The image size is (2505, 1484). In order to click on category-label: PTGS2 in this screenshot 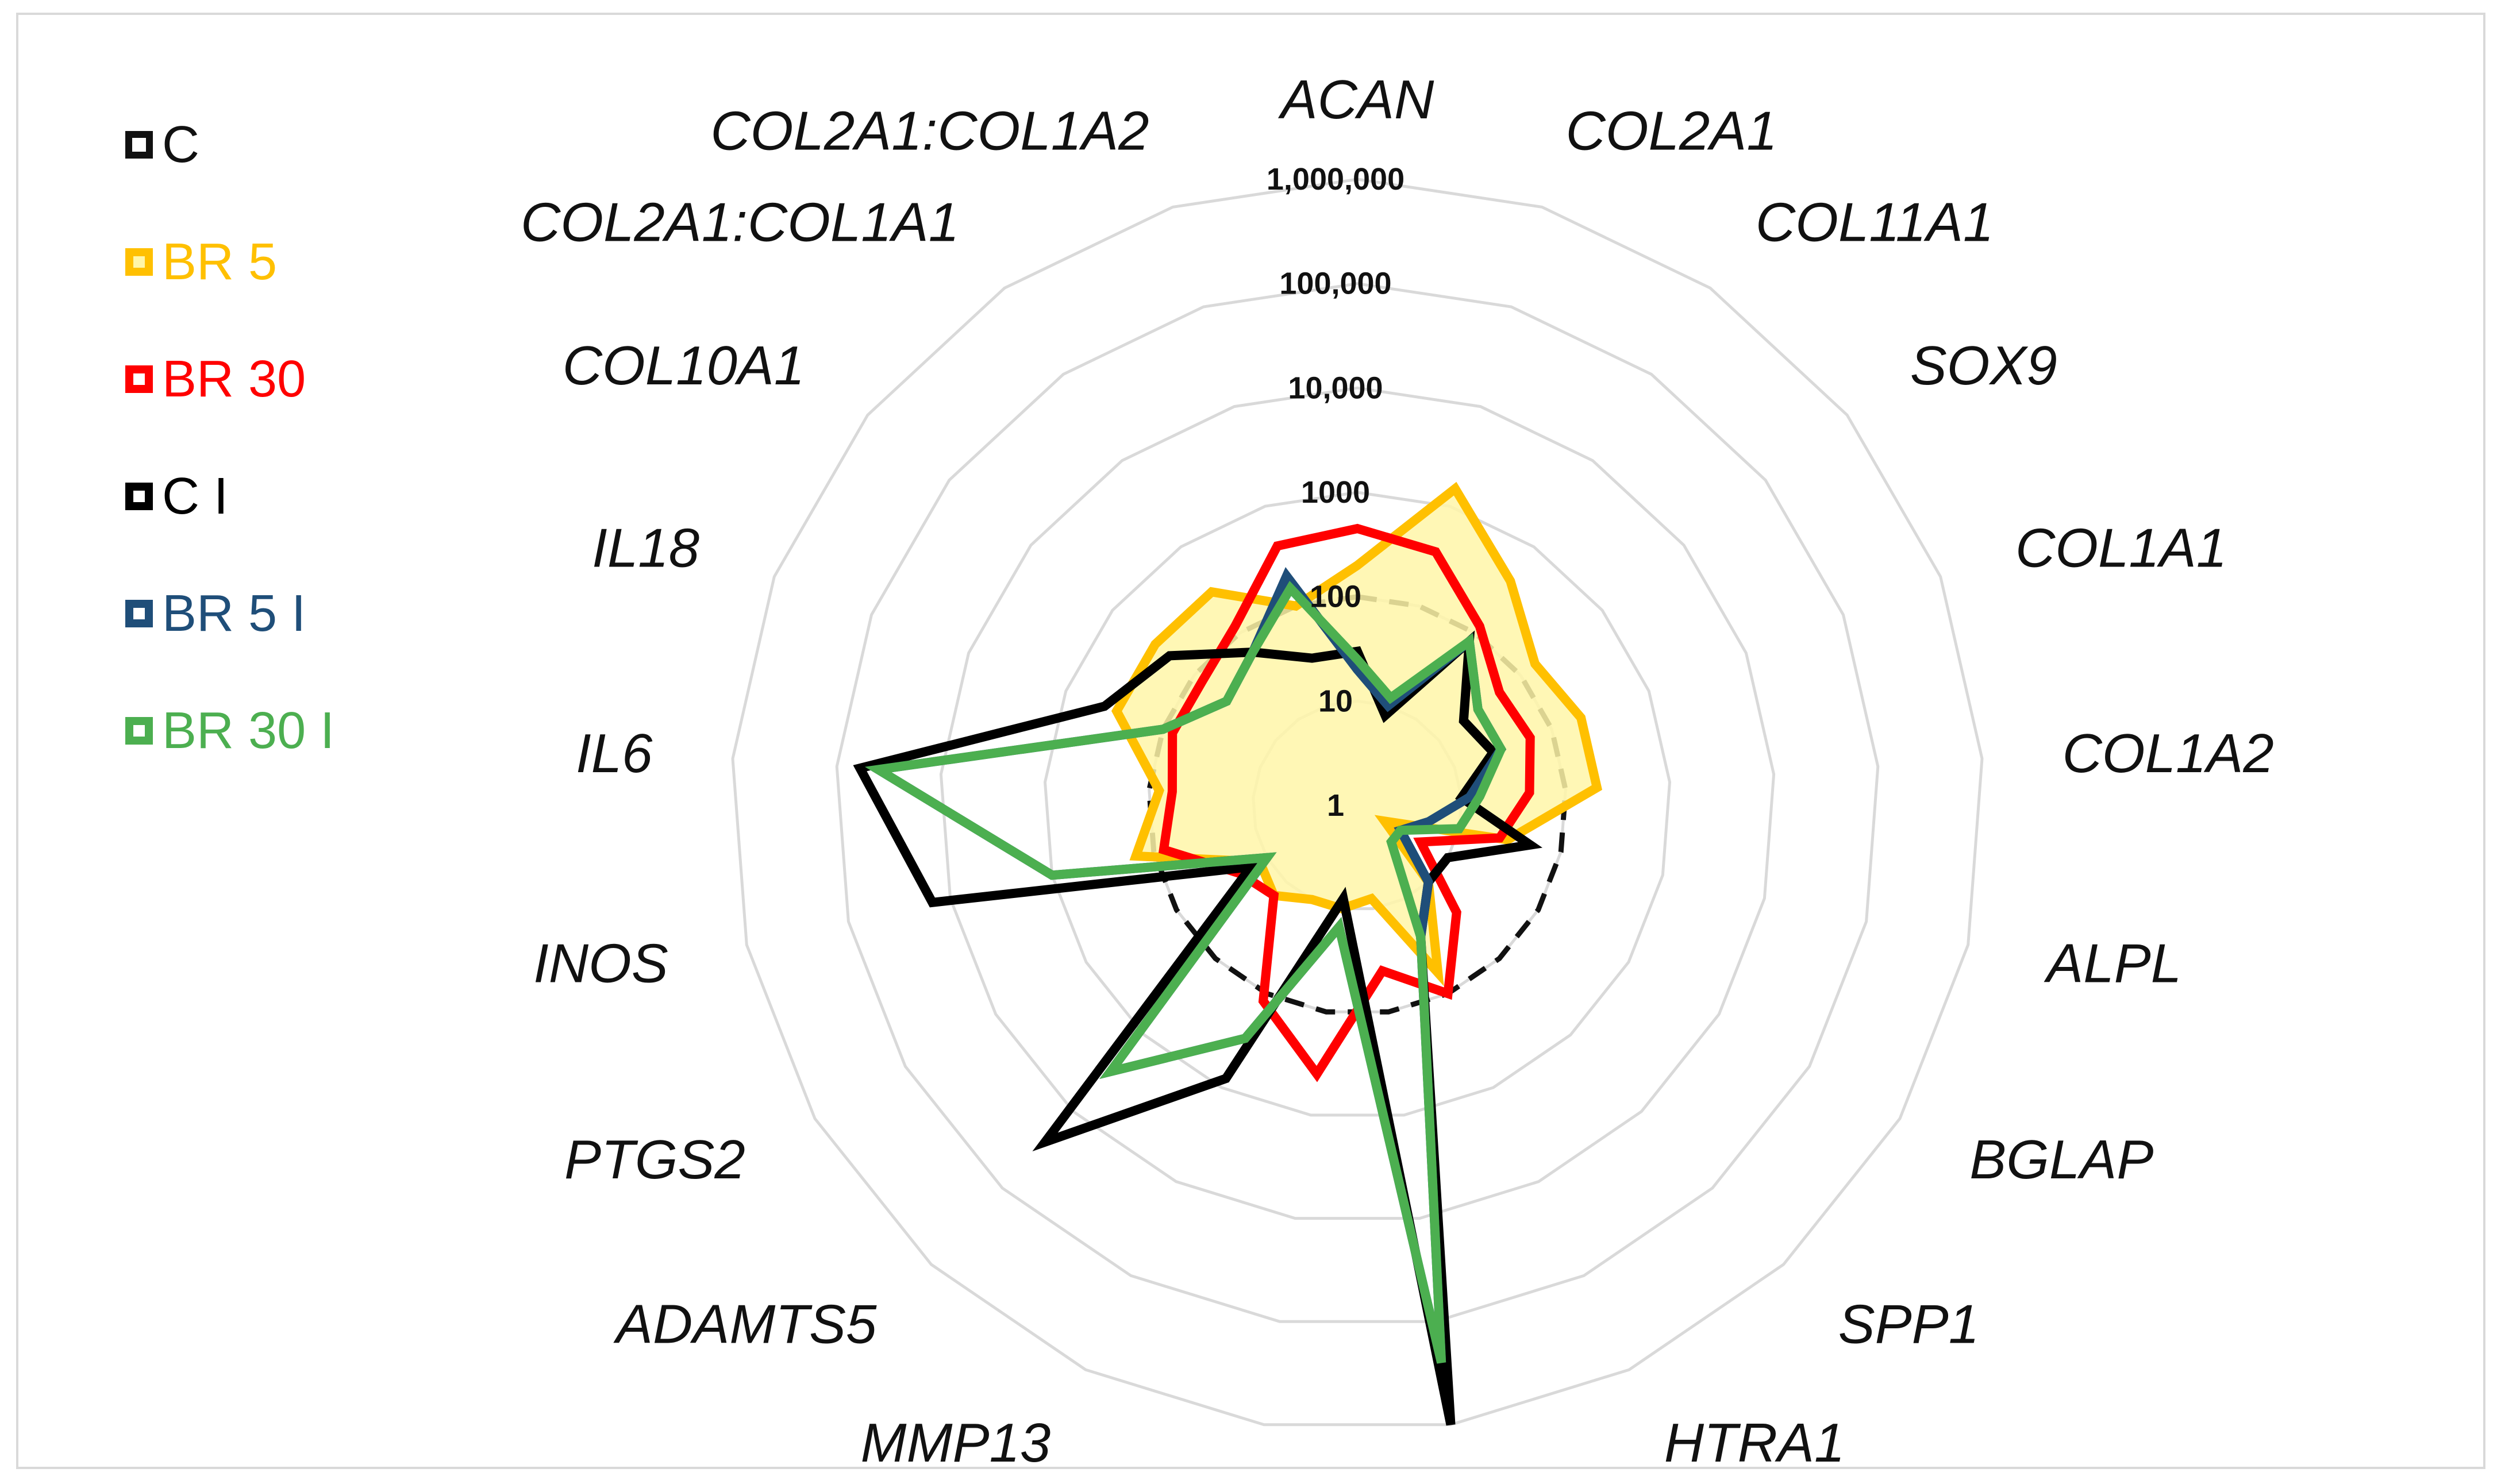, I will do `click(654, 1159)`.